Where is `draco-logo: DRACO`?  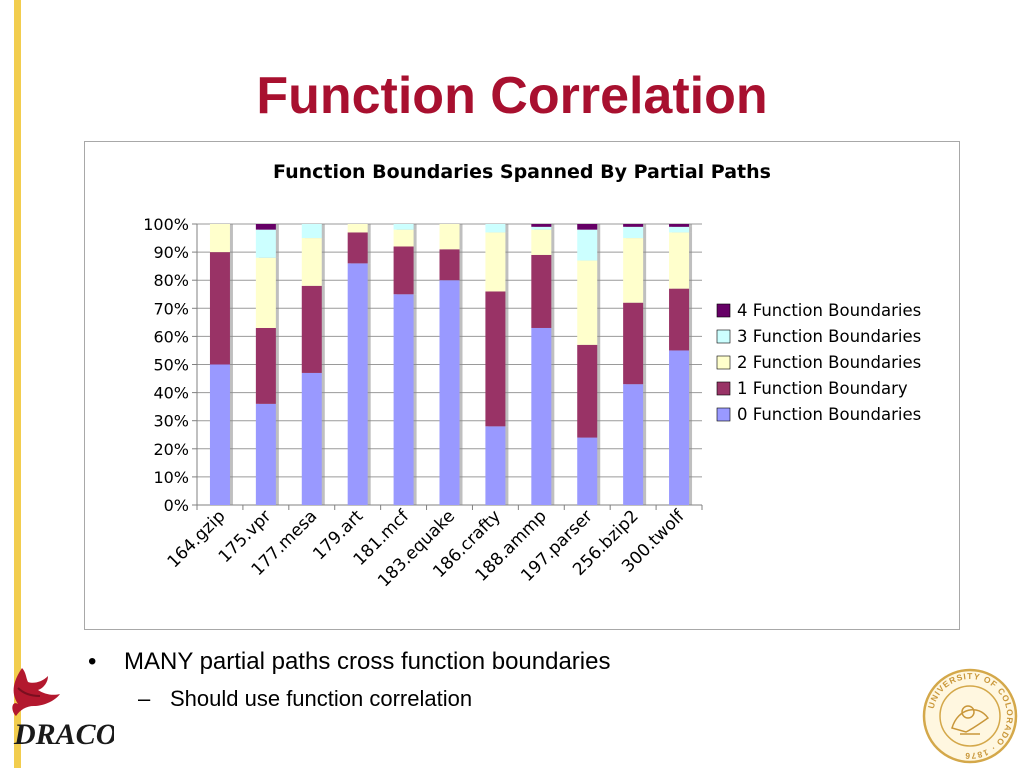
draco-logo: DRACO is located at coordinates (63, 709).